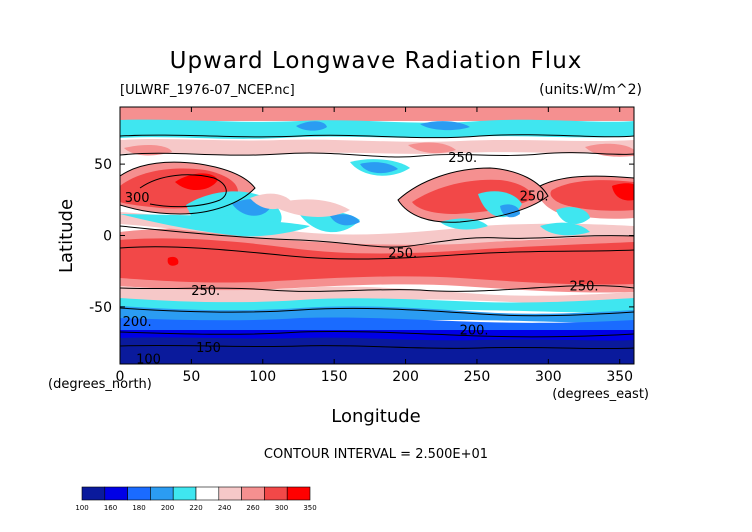 The width and height of the screenshot is (752, 532). I want to click on blob-south-red-peak, so click(173, 261).